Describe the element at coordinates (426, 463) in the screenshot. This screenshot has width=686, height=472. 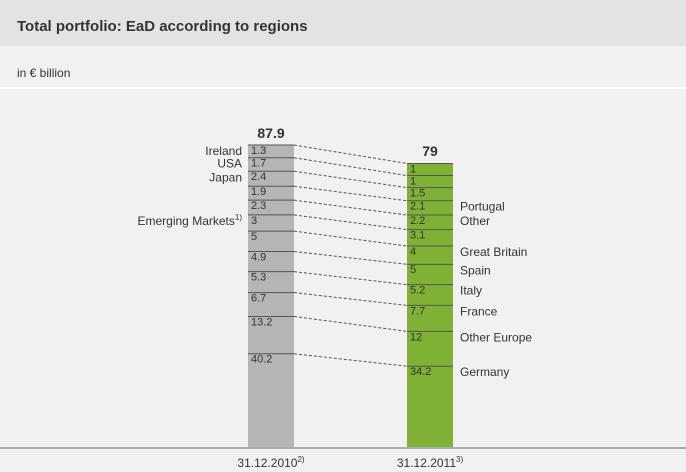
I see `bar-name: 31.12.2011` at that location.